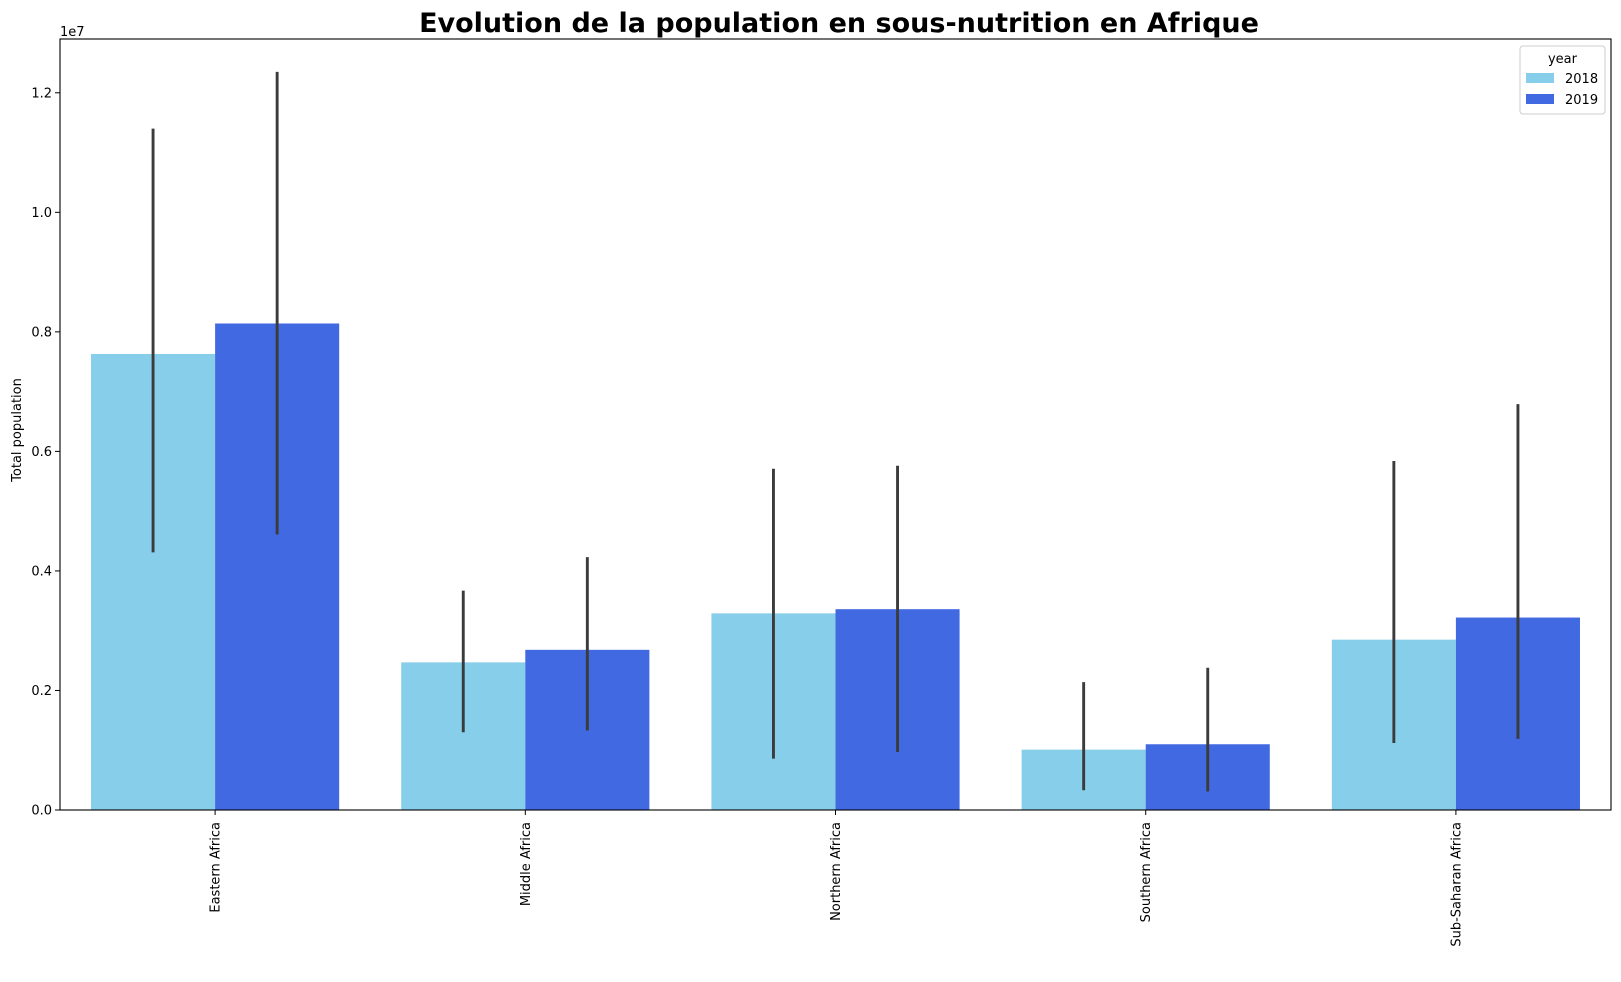  What do you see at coordinates (836, 871) in the screenshot?
I see `x-tick-label: Northern Africa` at bounding box center [836, 871].